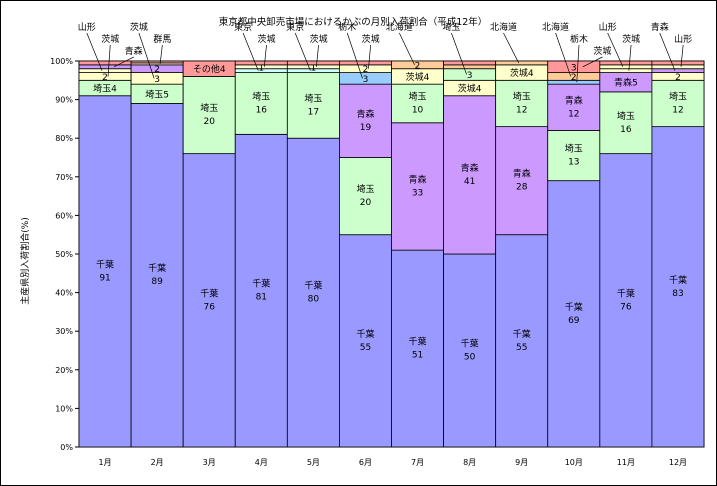 This screenshot has width=717, height=486. What do you see at coordinates (157, 282) in the screenshot?
I see `segment-value: 89` at bounding box center [157, 282].